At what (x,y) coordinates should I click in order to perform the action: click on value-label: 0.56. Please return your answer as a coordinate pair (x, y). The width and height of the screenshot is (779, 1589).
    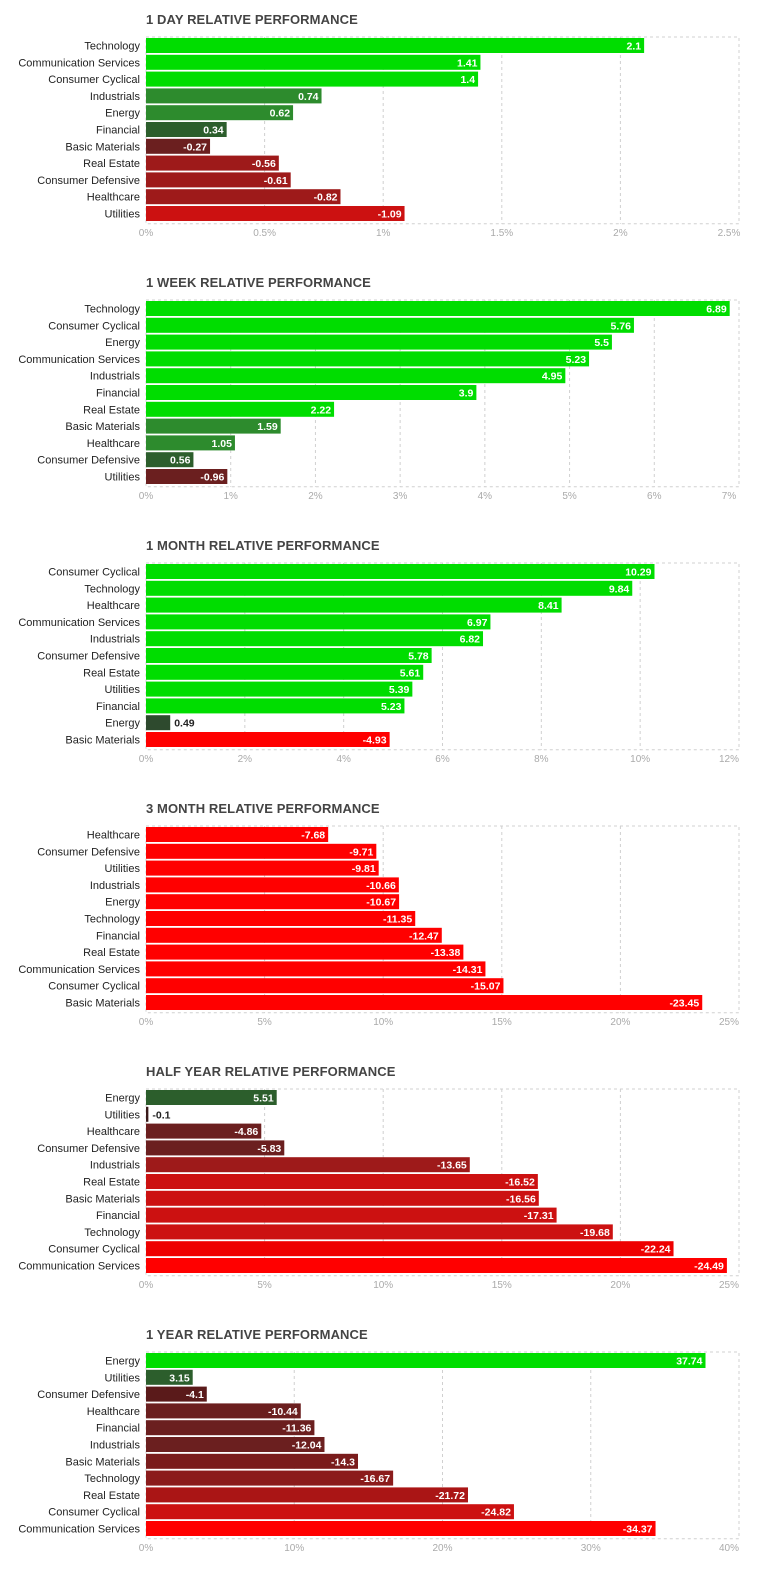
    Looking at the image, I should click on (180, 461).